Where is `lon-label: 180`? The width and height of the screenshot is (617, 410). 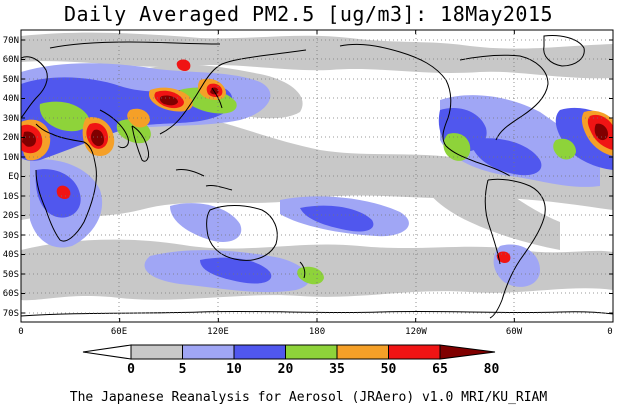 lon-label: 180 is located at coordinates (317, 332).